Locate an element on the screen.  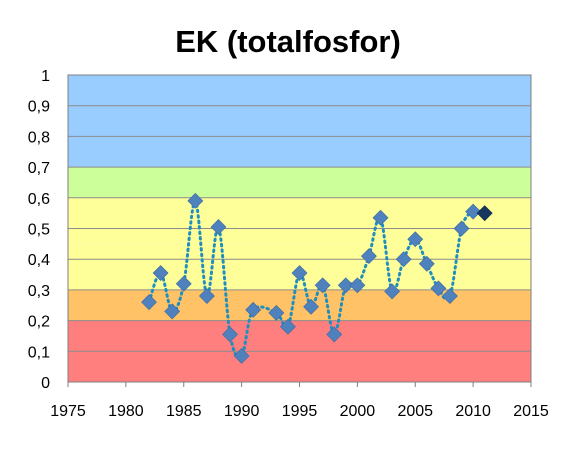
chart-title: EK (totalfosfor) is located at coordinates (288, 41).